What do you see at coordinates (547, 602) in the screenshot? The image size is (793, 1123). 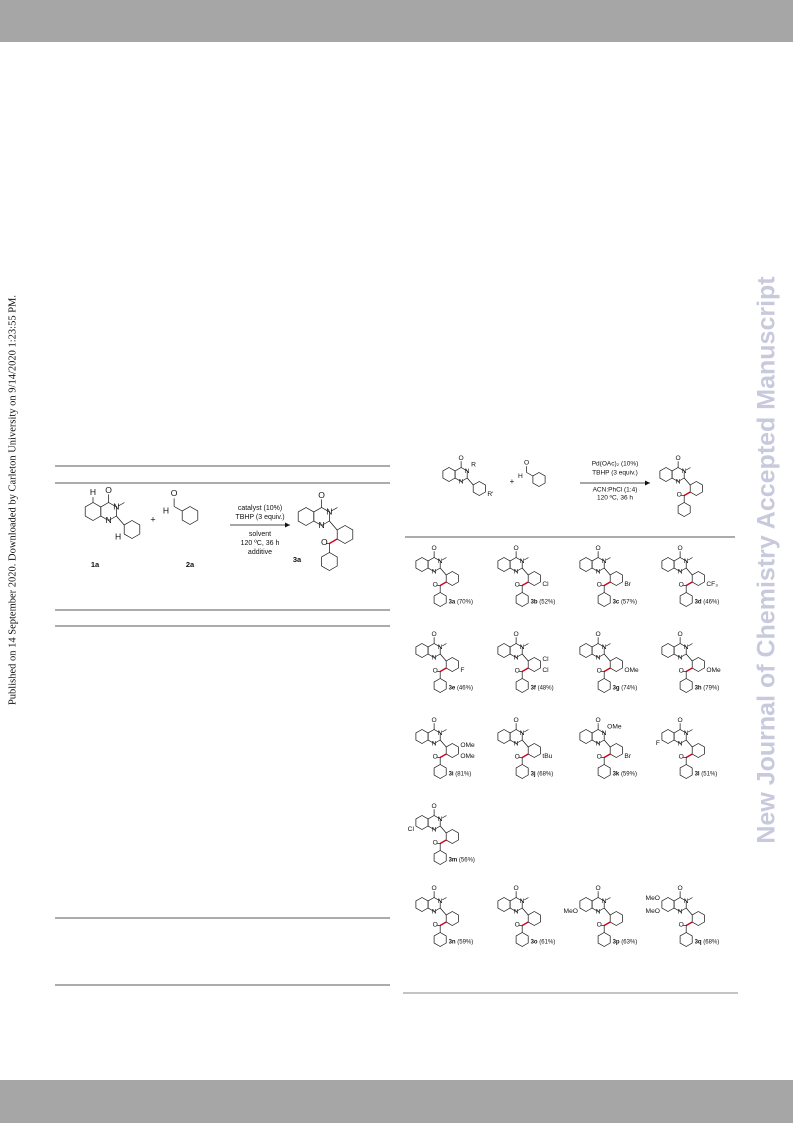 I see `compound-yield: (52%)` at bounding box center [547, 602].